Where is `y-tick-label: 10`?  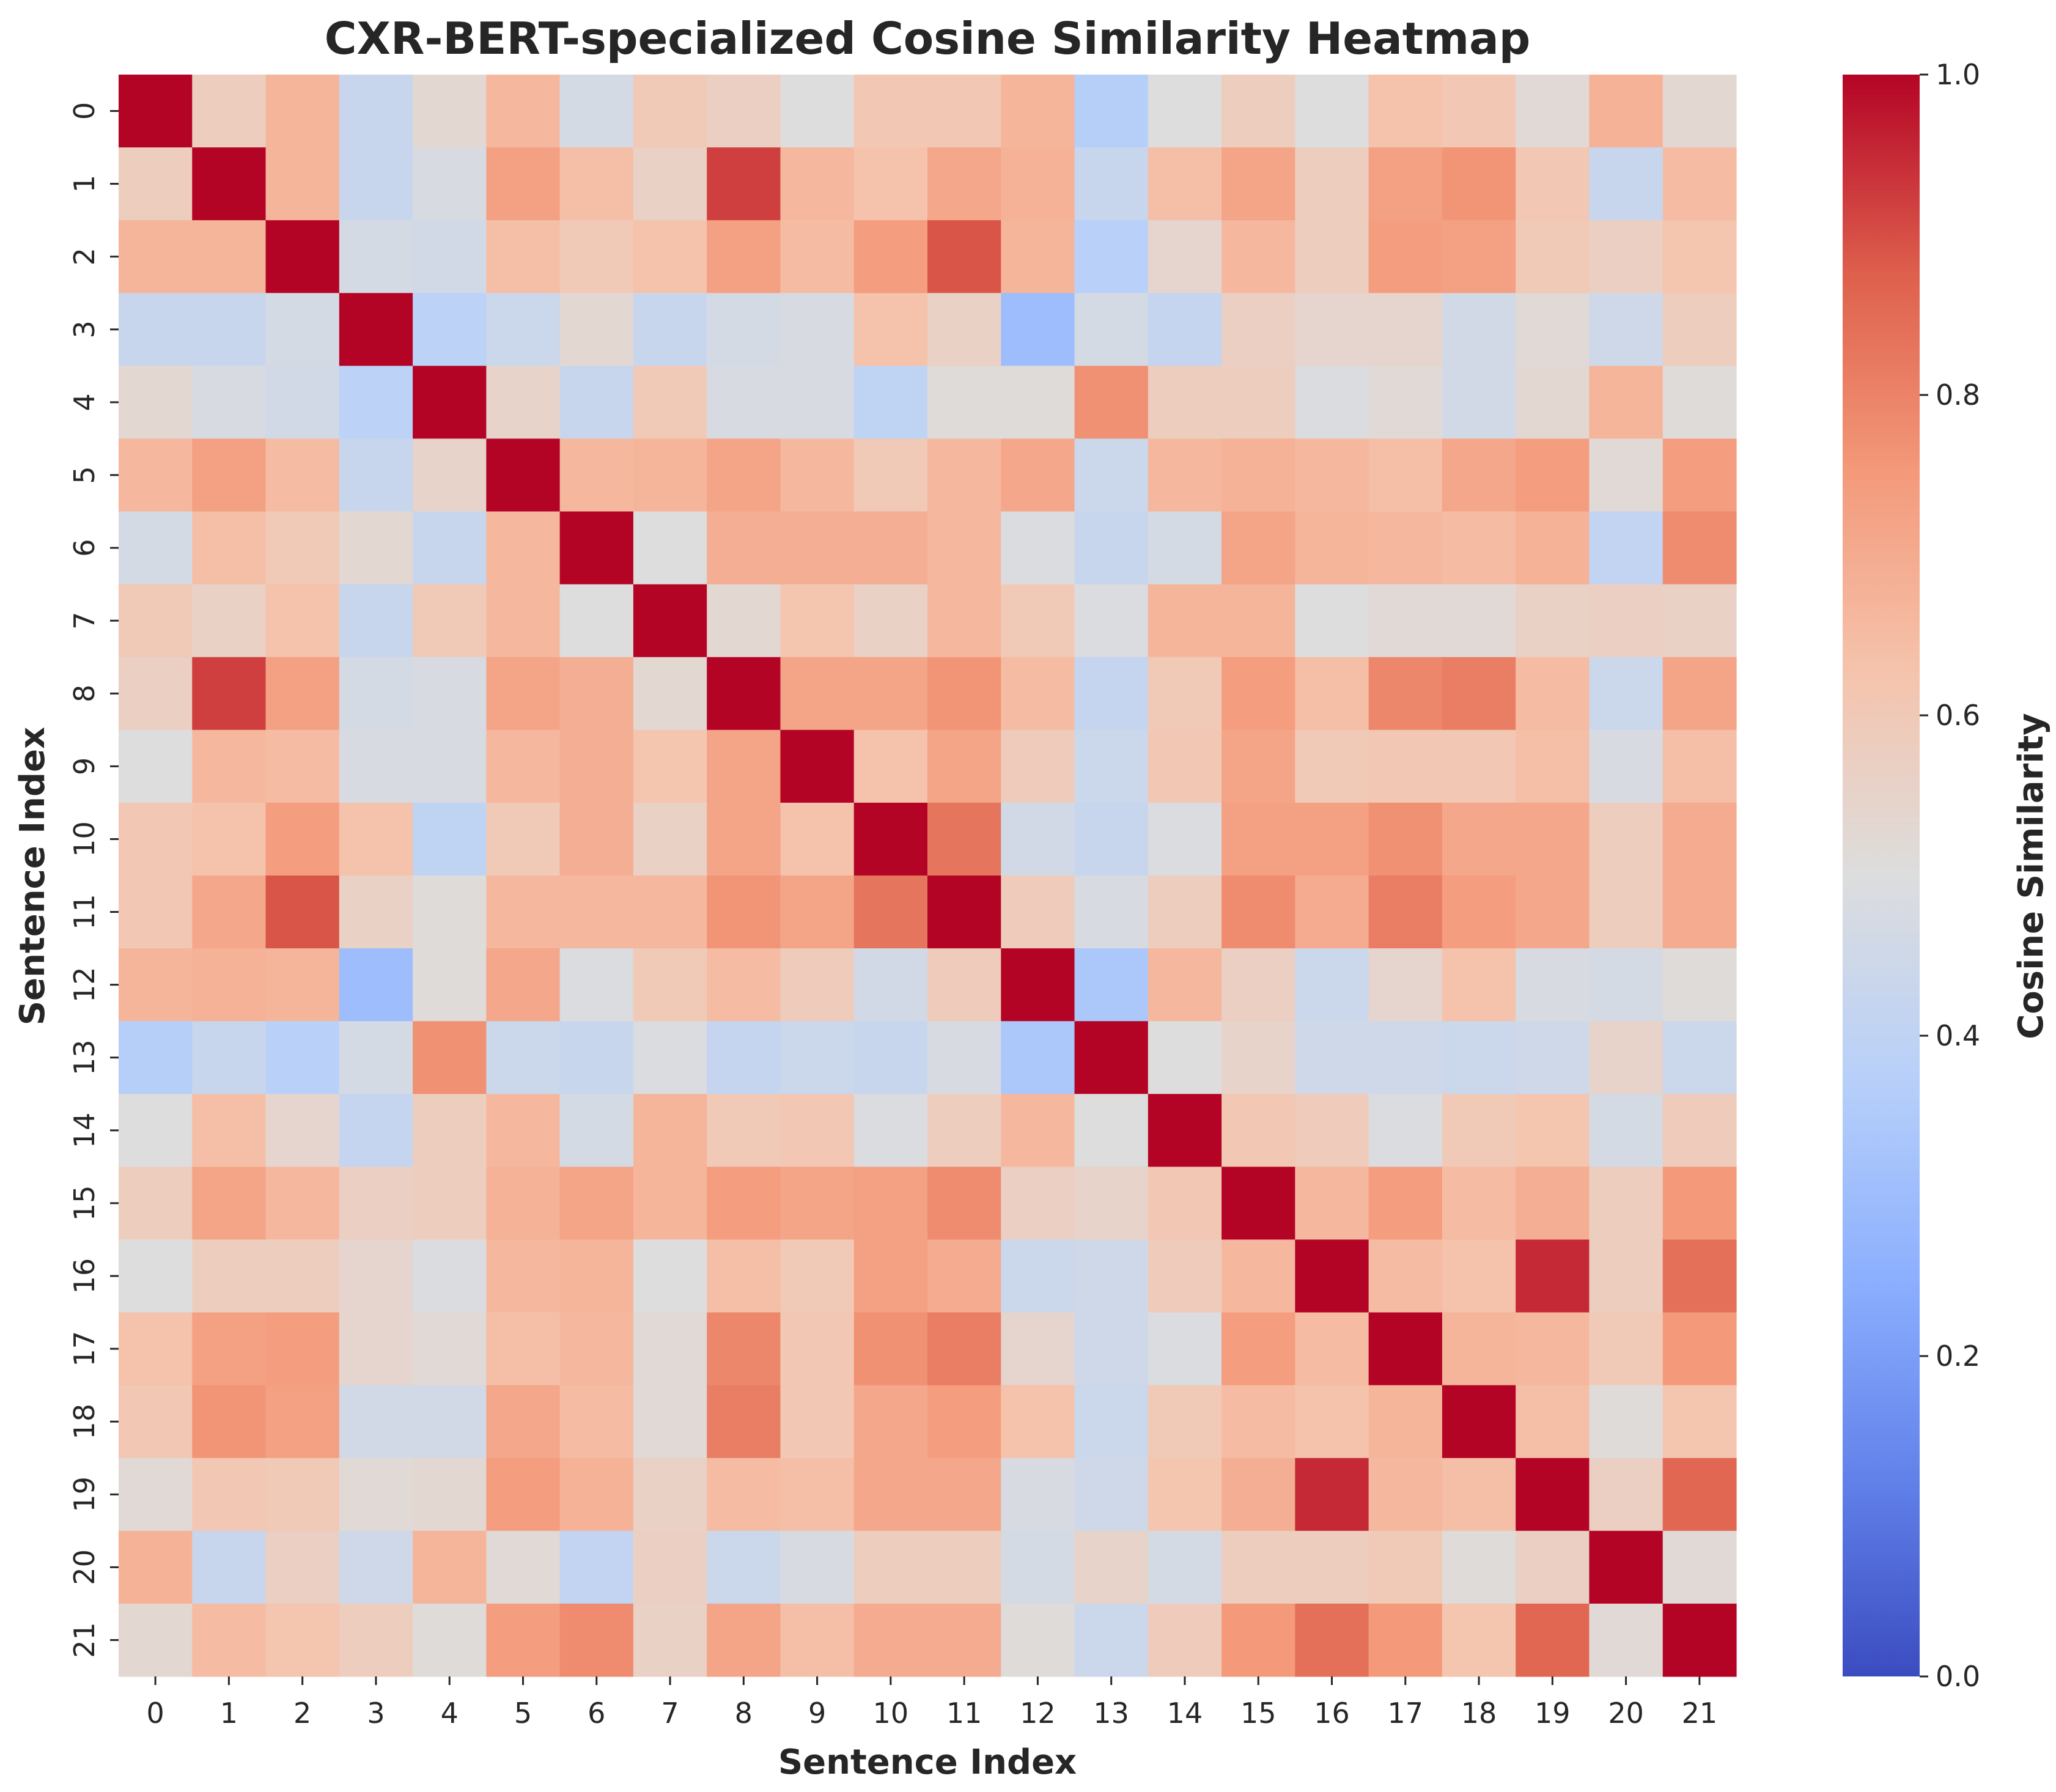
y-tick-label: 10 is located at coordinates (84, 839).